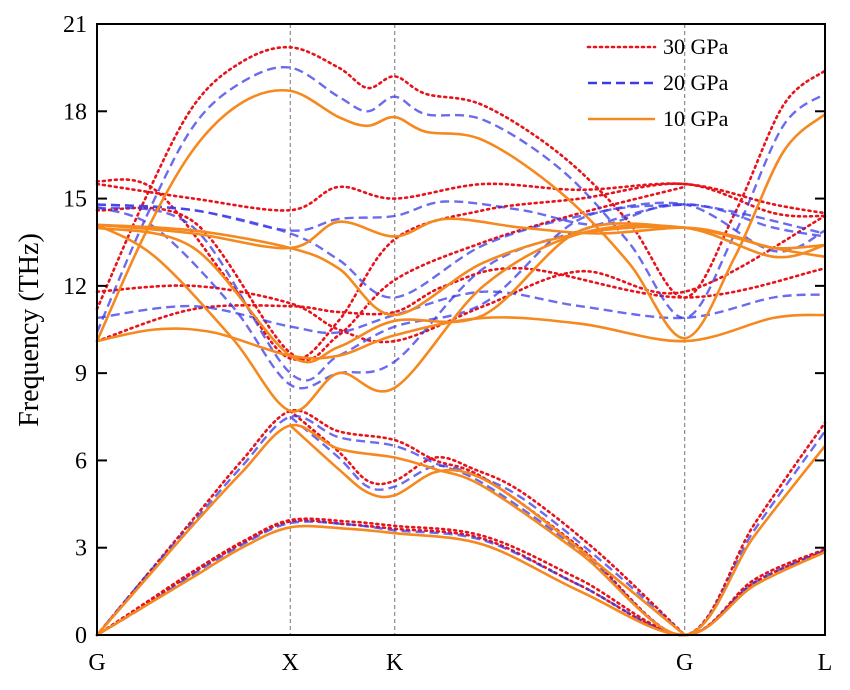 The height and width of the screenshot is (690, 850). What do you see at coordinates (81, 374) in the screenshot?
I see `y-tick-label: 9` at bounding box center [81, 374].